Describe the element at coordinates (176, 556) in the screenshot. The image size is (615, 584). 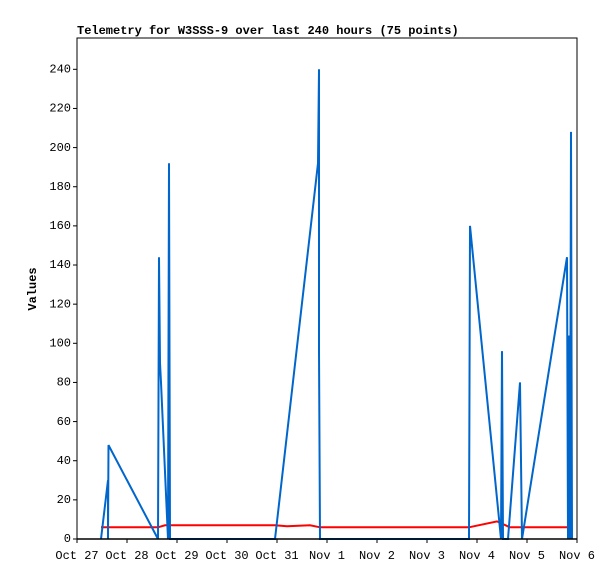
I see `x-tick-label: Oct 29` at that location.